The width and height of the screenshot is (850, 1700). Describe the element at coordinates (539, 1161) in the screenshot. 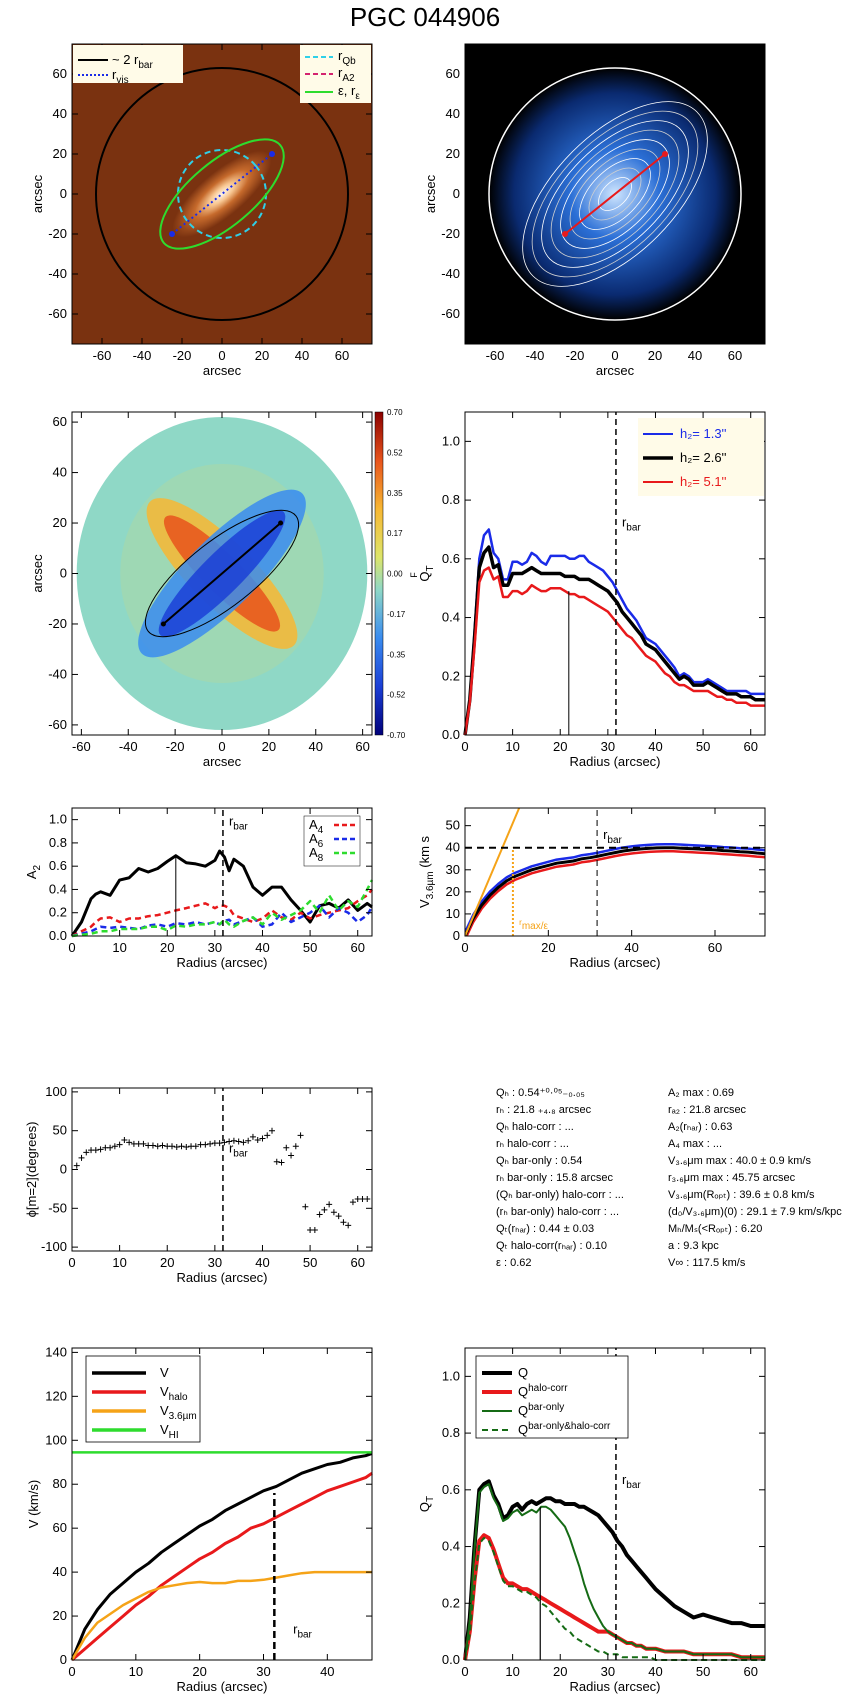

I see `stats-row: Qₕ bar-only : 0.54` at that location.